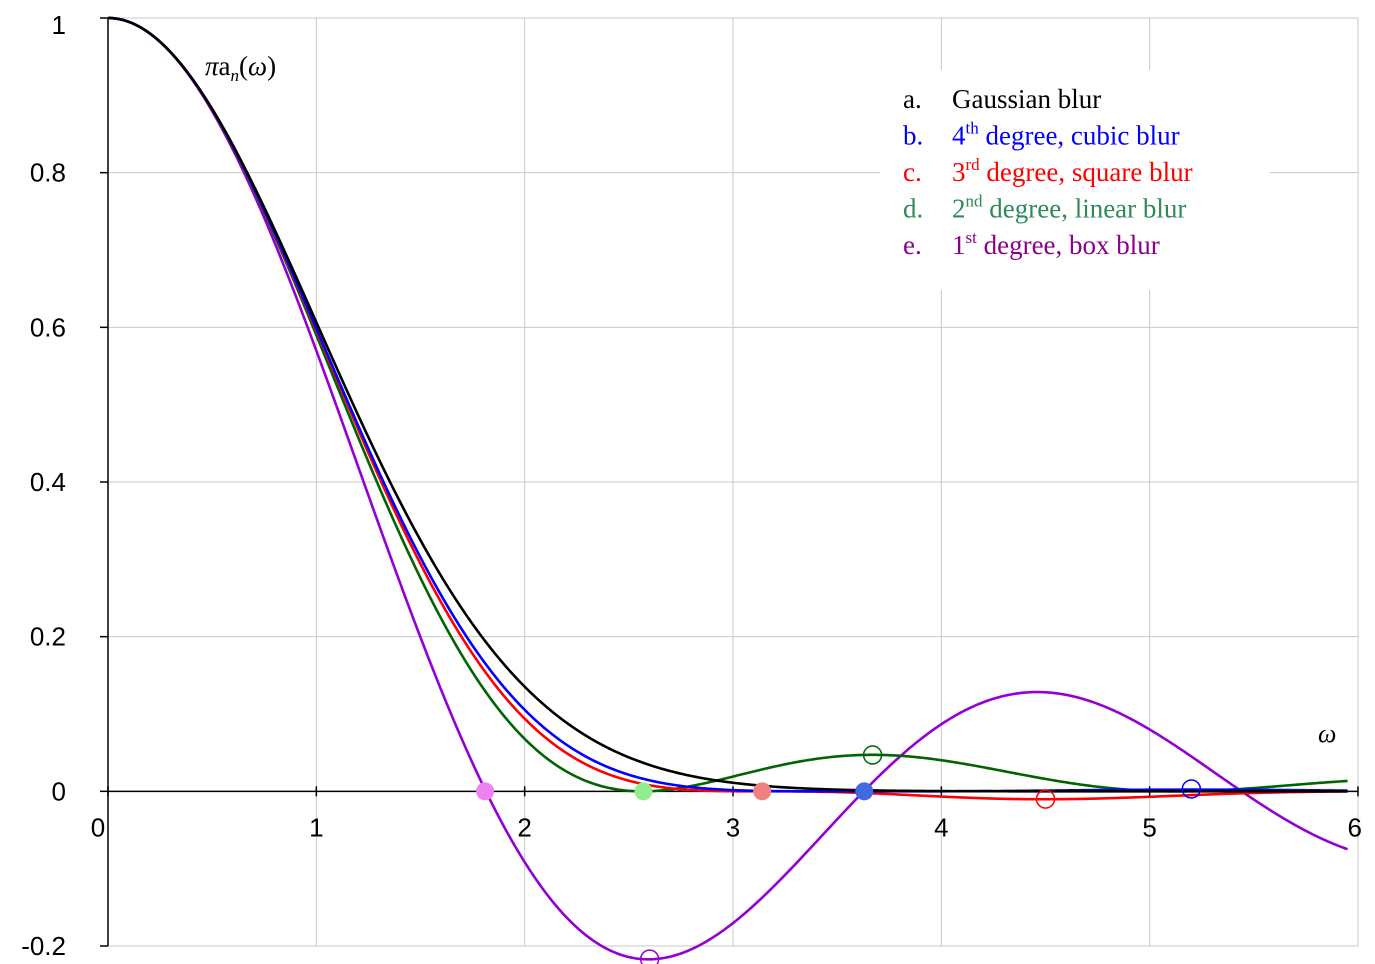  I want to click on markers, so click(839, 854).